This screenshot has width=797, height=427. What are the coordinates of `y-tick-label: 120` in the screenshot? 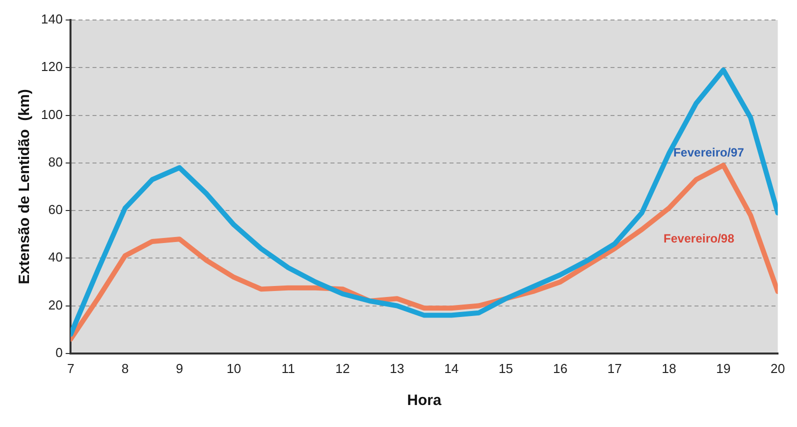 It's located at (51, 66).